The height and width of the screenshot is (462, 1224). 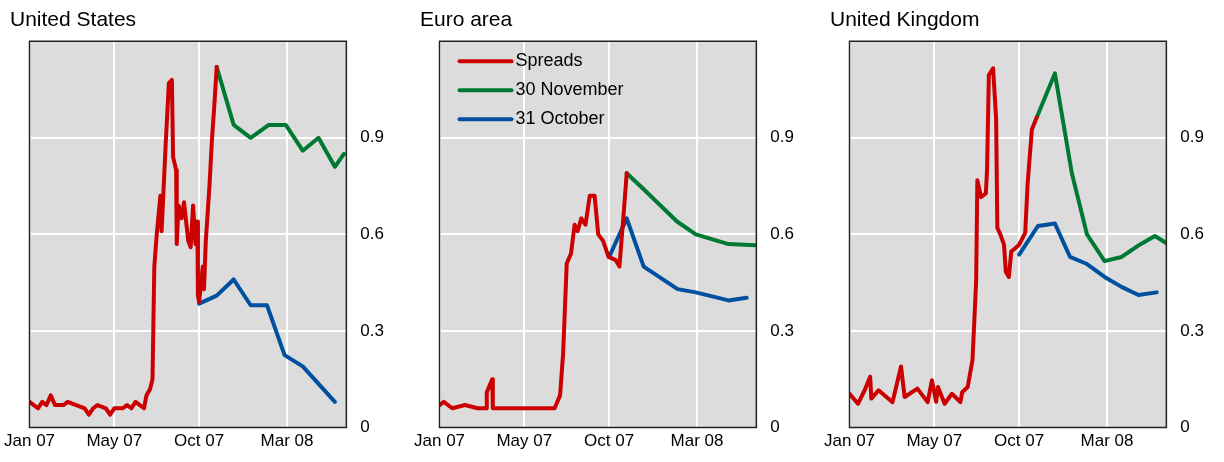 What do you see at coordinates (905, 19) in the screenshot?
I see `chart-title: United Kingdom` at bounding box center [905, 19].